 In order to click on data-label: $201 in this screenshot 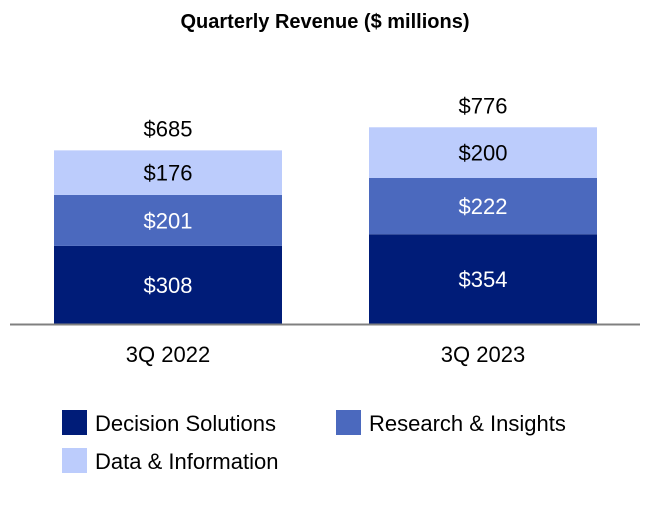, I will do `click(168, 220)`.